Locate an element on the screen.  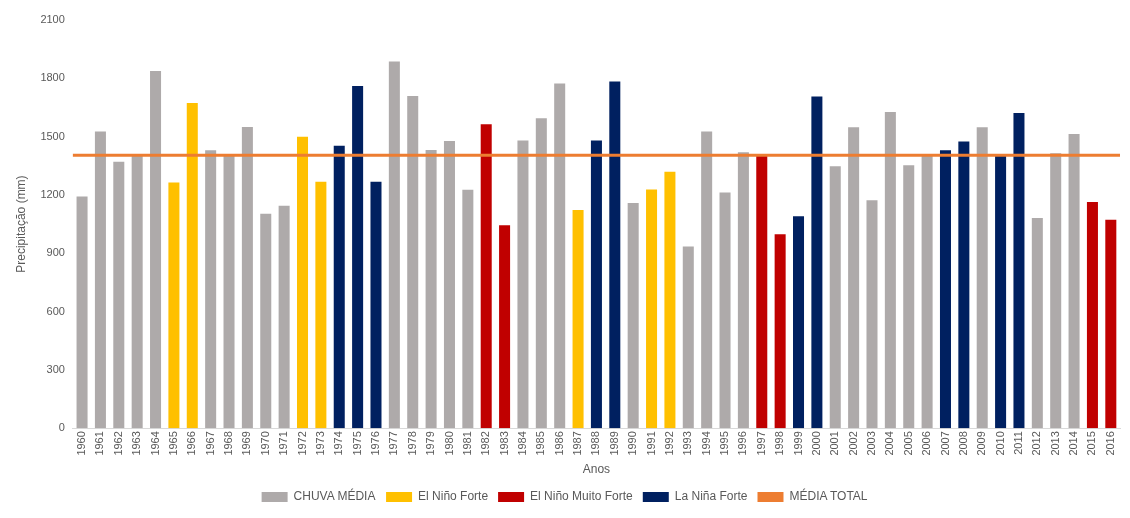
y-tick-label: 1500 is located at coordinates (52, 135).